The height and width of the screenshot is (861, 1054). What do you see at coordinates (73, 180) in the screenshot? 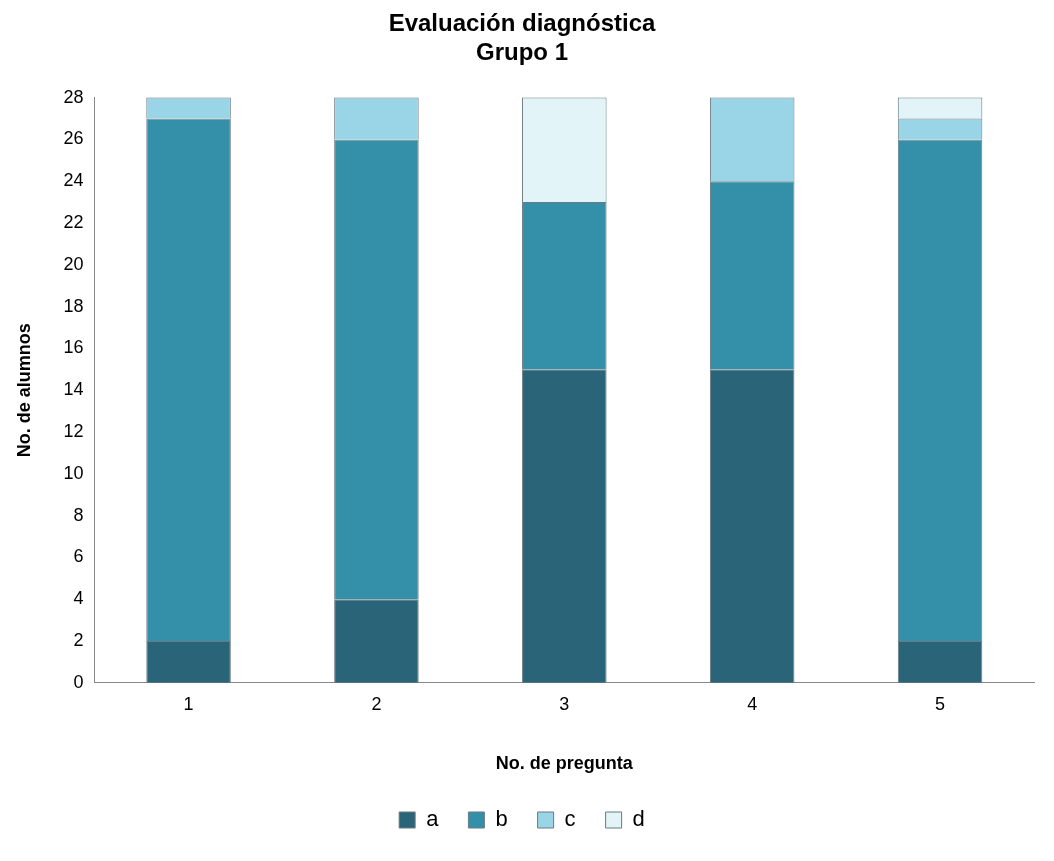
I see `y-tick-label: 24` at bounding box center [73, 180].